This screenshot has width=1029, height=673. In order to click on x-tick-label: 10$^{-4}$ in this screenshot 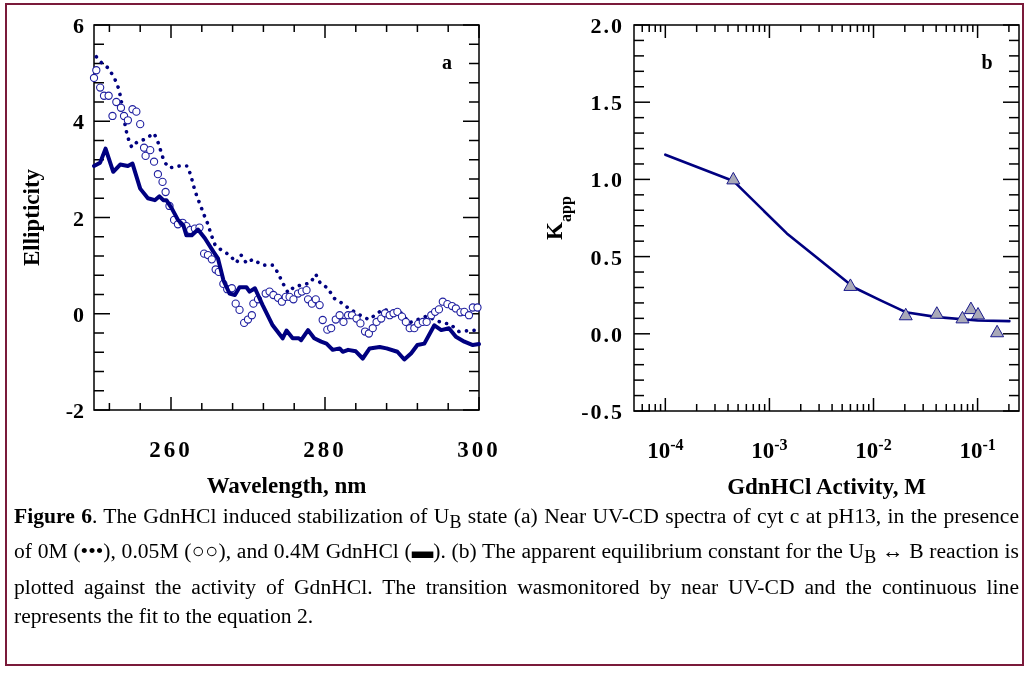, I will do `click(665, 449)`.